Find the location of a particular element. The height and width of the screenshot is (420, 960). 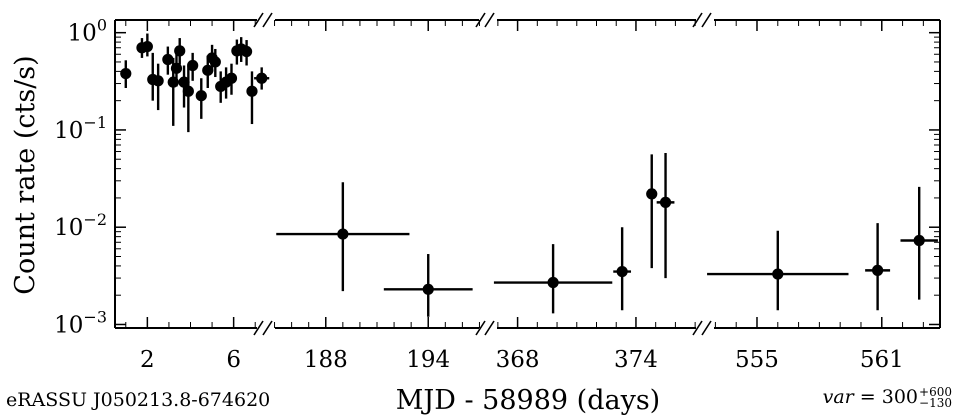

x-tick-label: 555 is located at coordinates (757, 360).